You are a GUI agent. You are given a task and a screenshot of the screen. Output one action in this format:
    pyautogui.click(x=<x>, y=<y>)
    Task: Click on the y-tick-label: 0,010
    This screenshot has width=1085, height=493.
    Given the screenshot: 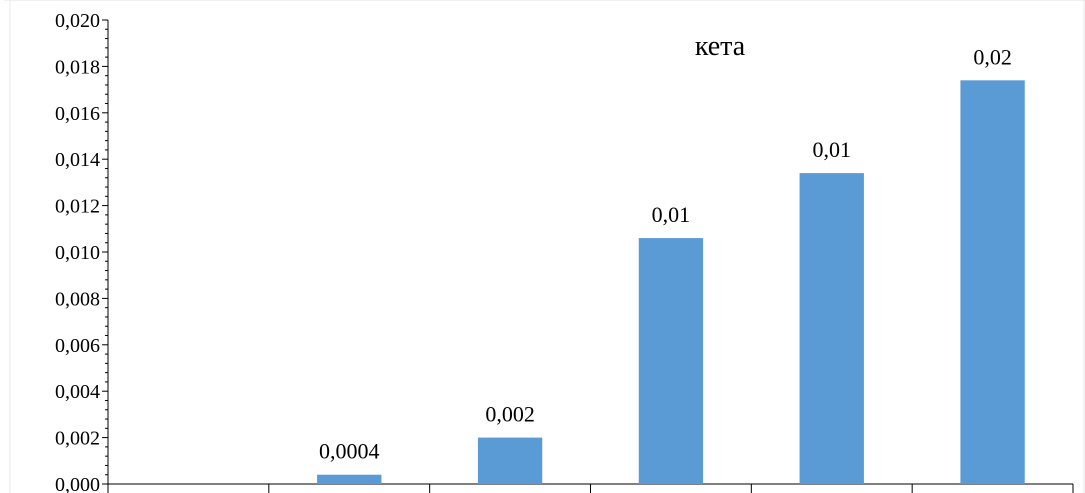 What is the action you would take?
    pyautogui.click(x=77, y=253)
    